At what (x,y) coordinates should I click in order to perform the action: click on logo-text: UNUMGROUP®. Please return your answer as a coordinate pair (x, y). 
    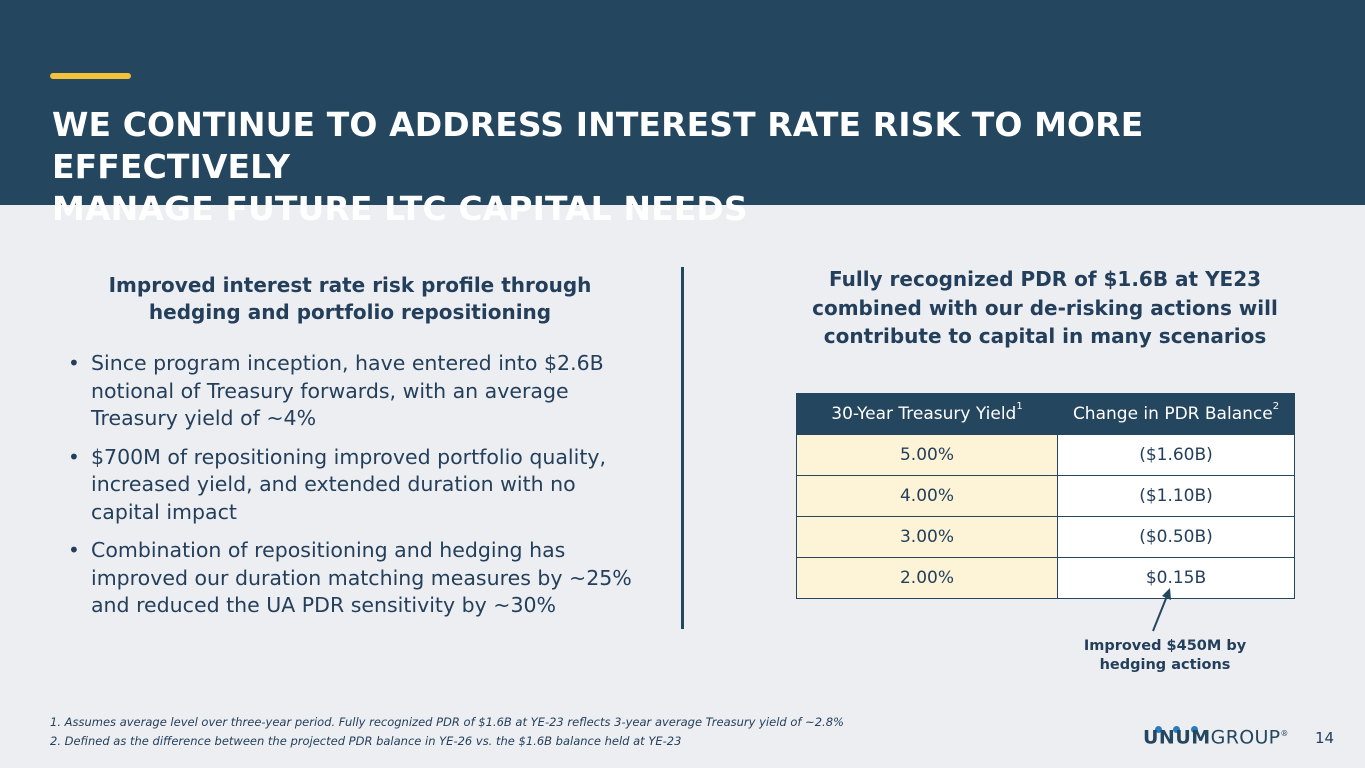
    Looking at the image, I should click on (1215, 735).